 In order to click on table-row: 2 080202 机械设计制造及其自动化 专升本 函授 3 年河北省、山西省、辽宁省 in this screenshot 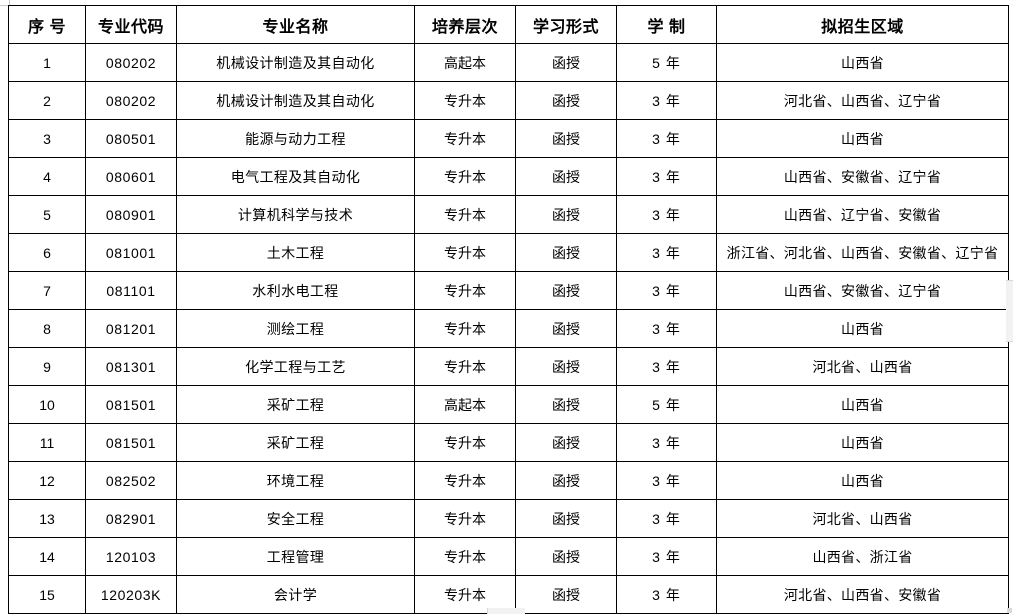, I will do `click(508, 100)`.